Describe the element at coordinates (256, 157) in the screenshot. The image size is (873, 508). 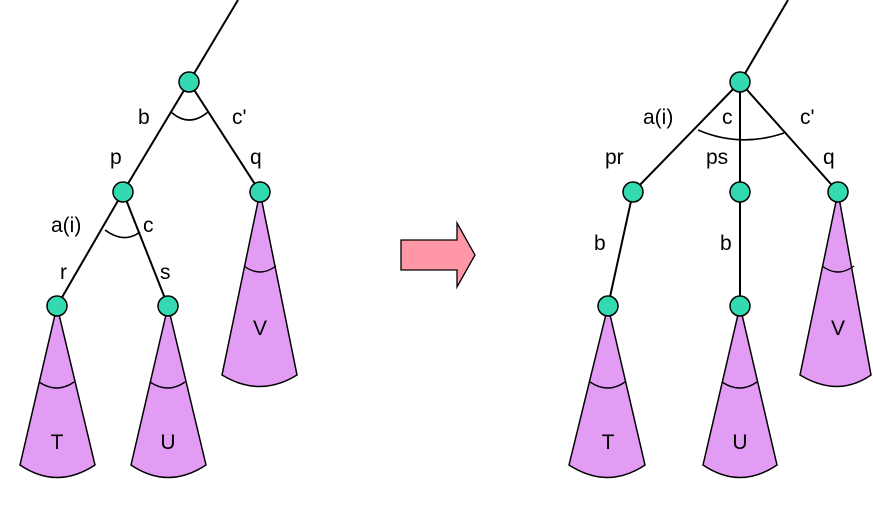
I see `left-label-q: q` at that location.